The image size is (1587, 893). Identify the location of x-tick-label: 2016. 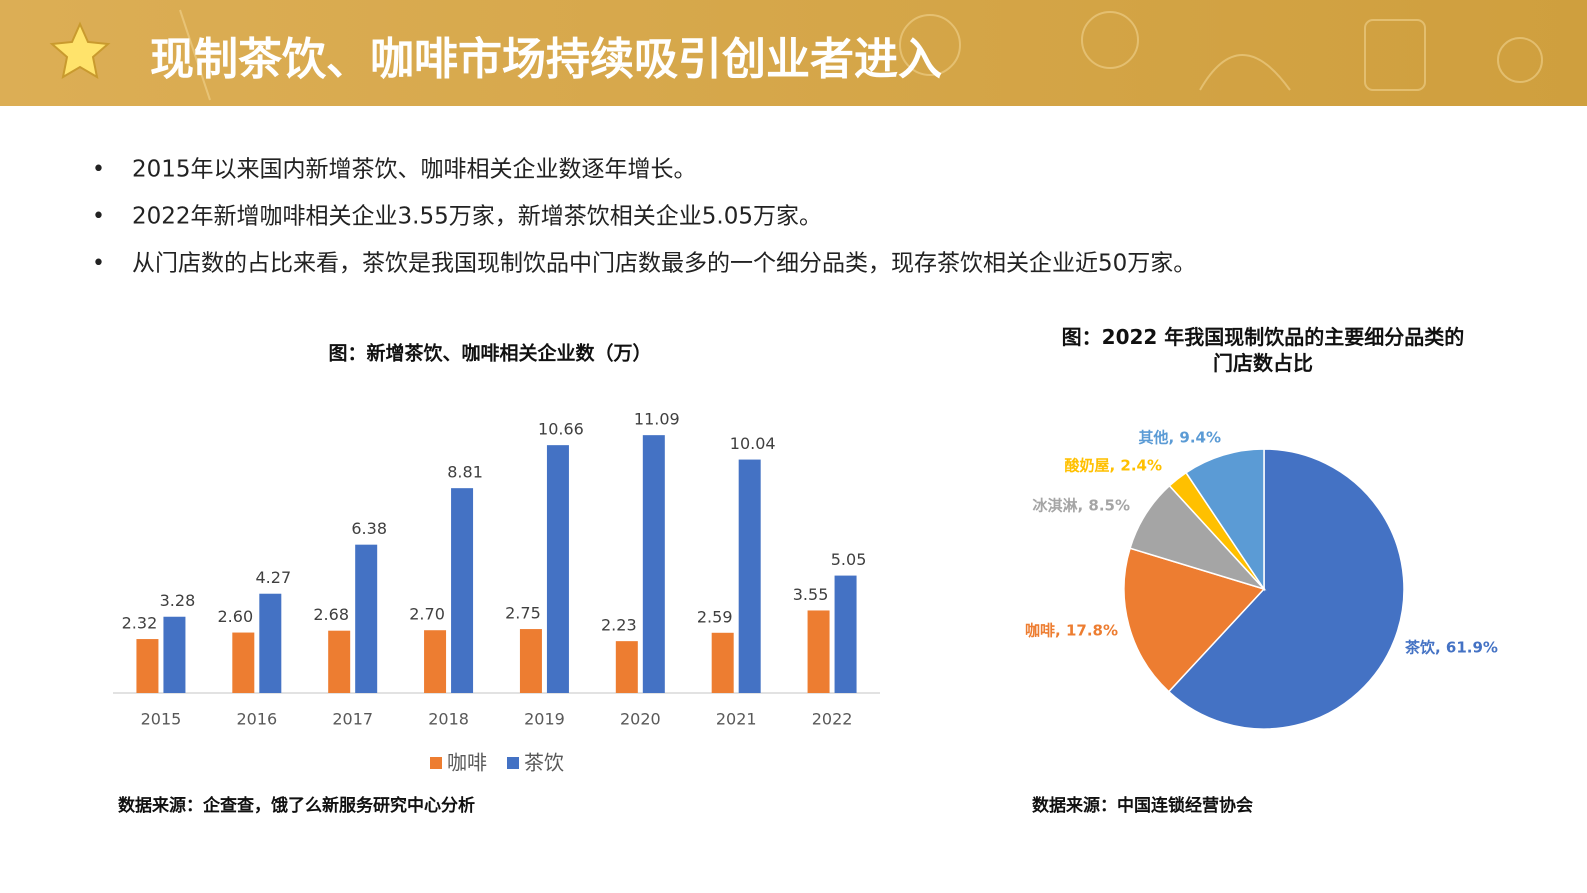
(256, 719).